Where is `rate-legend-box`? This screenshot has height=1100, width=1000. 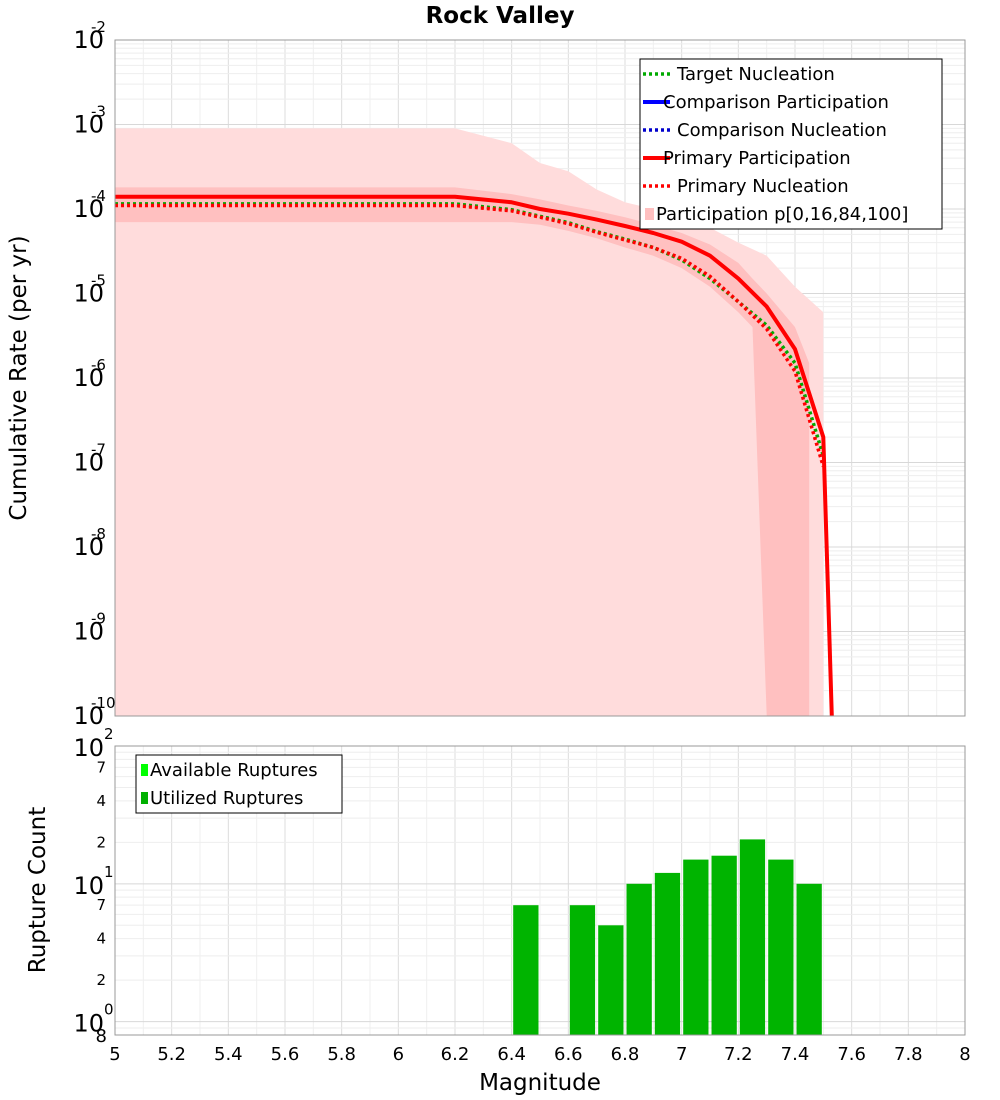 rate-legend-box is located at coordinates (791, 144).